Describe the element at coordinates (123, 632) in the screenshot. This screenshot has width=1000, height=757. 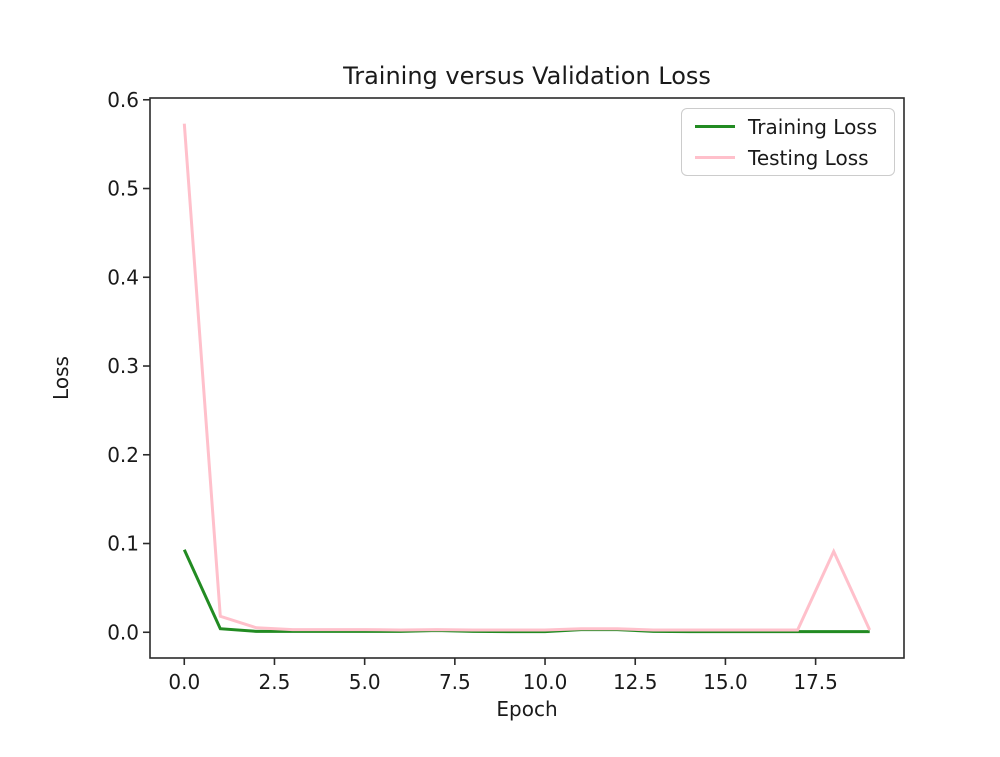
I see `y-tick-label: 0.0` at that location.